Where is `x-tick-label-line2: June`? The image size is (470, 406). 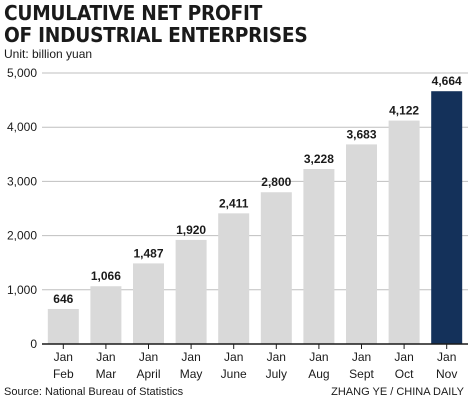 x-tick-label-line2: June is located at coordinates (234, 374).